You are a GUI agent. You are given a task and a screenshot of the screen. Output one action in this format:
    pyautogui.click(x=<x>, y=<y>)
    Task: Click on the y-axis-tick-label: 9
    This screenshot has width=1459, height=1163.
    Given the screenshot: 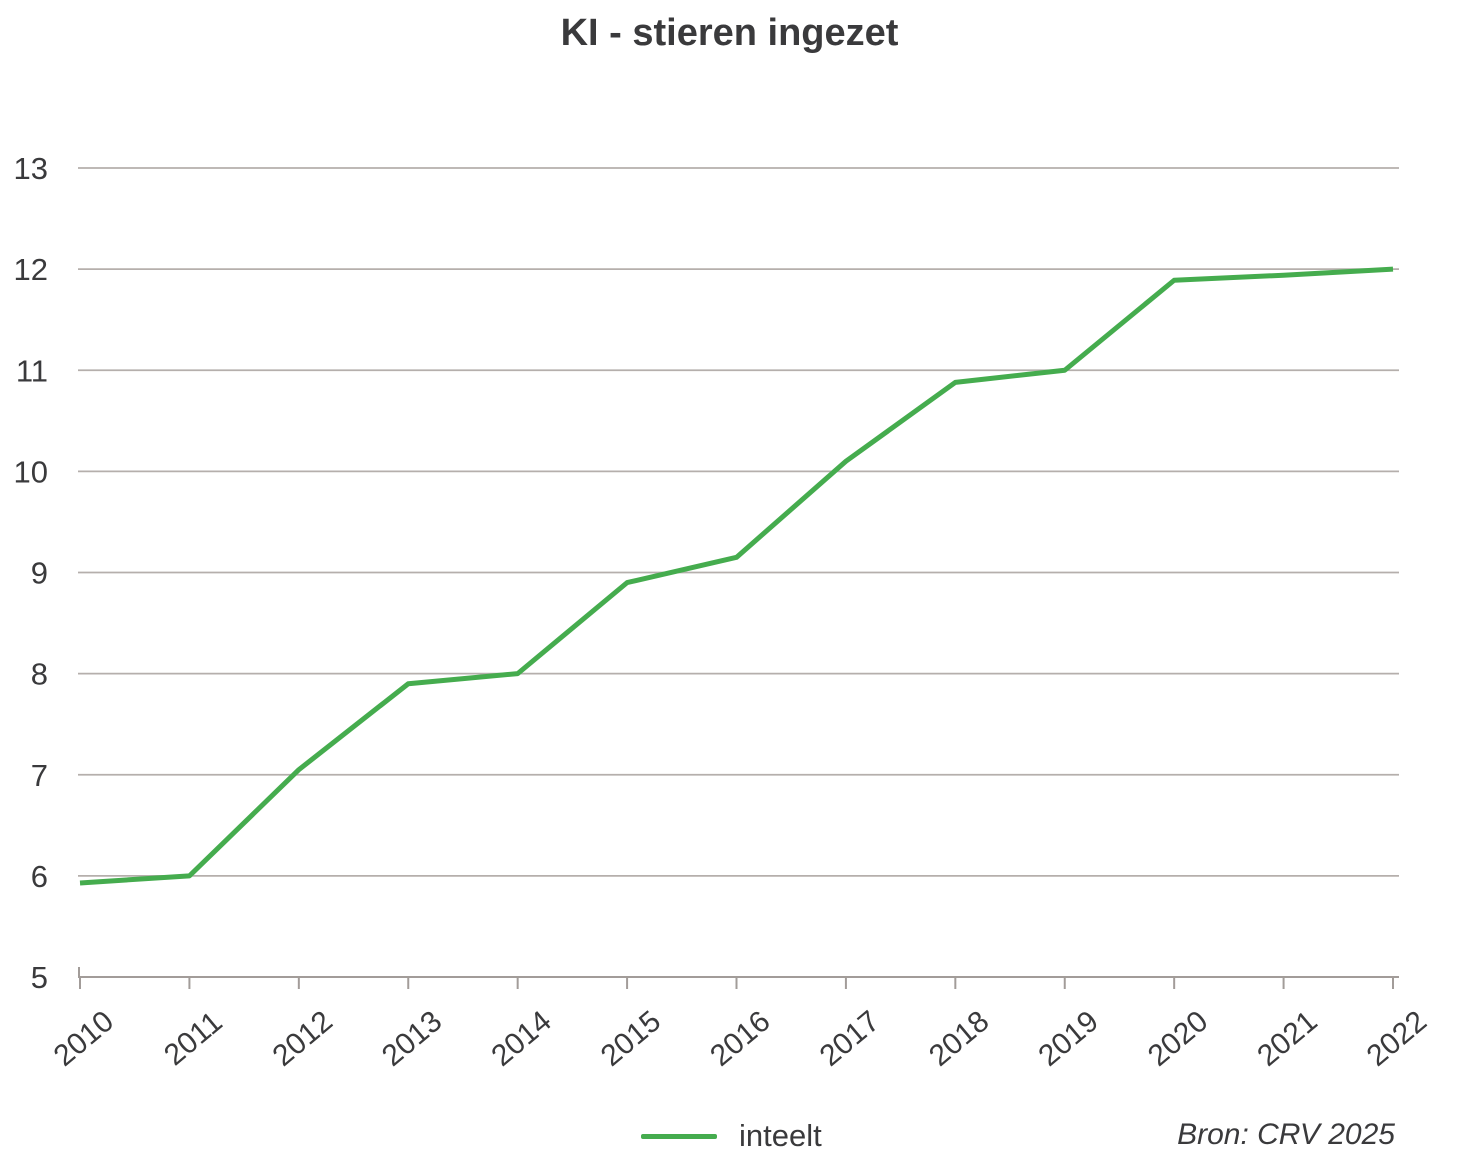 What is the action you would take?
    pyautogui.click(x=39, y=573)
    